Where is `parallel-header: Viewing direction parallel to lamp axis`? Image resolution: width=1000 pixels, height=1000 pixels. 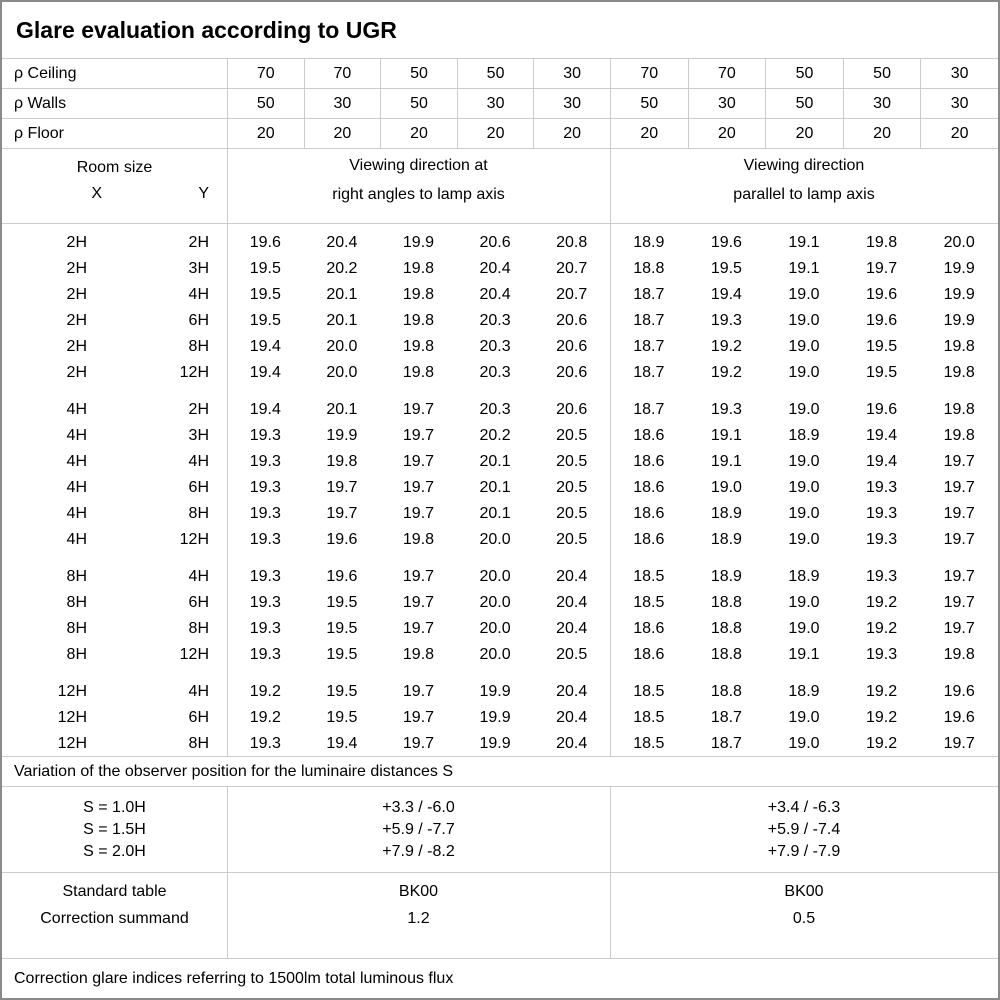 parallel-header: Viewing direction parallel to lamp axis is located at coordinates (804, 186).